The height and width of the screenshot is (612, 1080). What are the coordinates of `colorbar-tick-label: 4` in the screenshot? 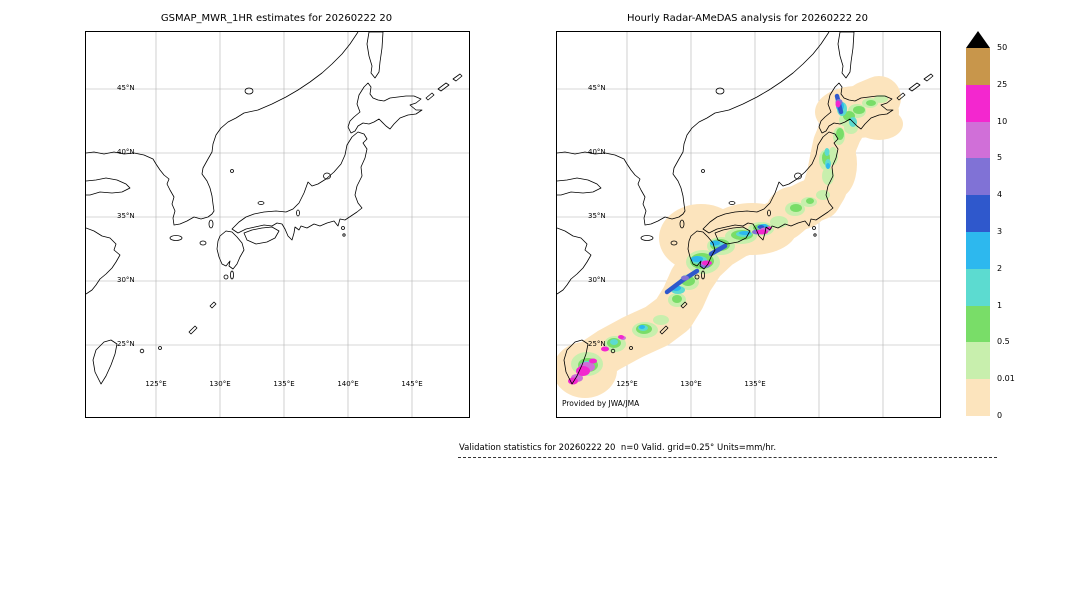 It's located at (1000, 195).